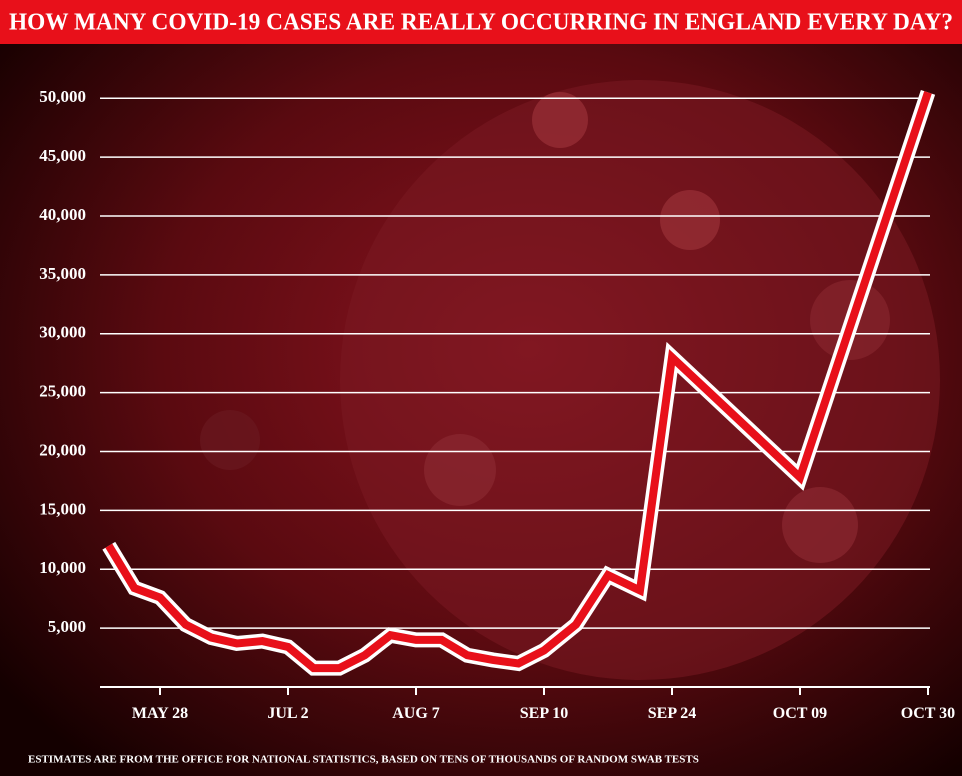 This screenshot has width=962, height=776. I want to click on x-tick-label: OCT 30, so click(928, 713).